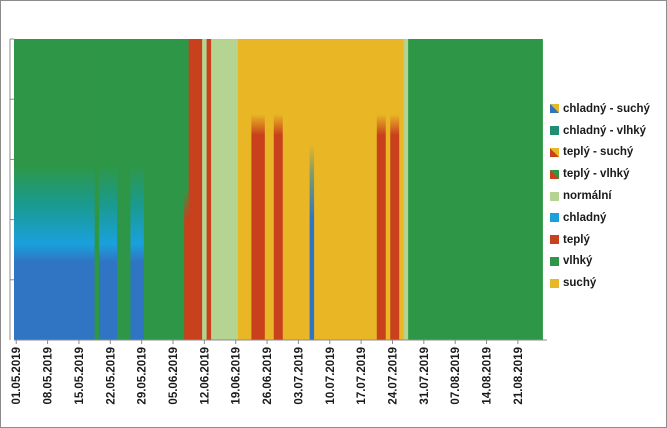 Image resolution: width=667 pixels, height=428 pixels. I want to click on legend-item-7: vlhký, so click(605, 262).